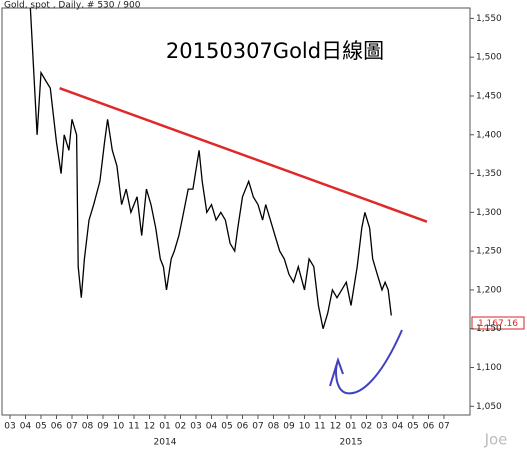  Describe the element at coordinates (275, 51) in the screenshot. I see `chart-title: 20150307Gold日線圖` at that location.